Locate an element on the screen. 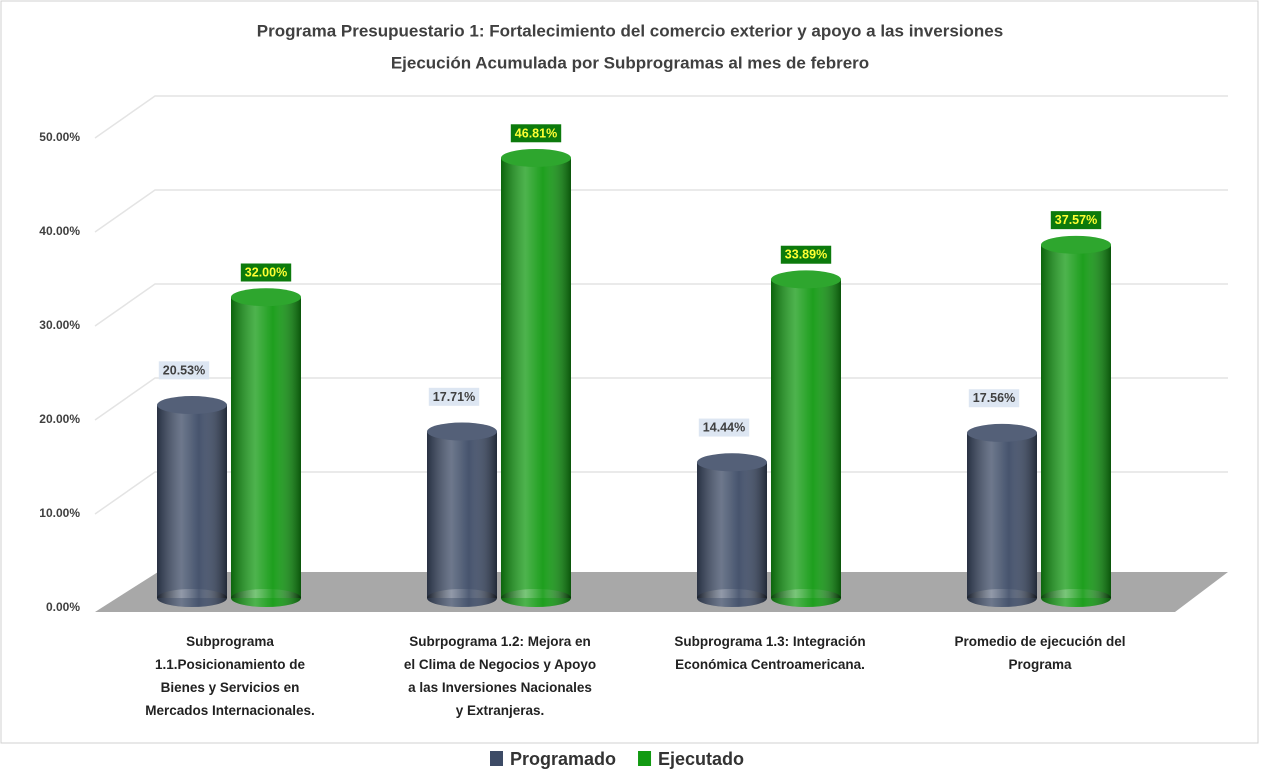 This screenshot has height=784, width=1261. y-tick-label: 50.00% is located at coordinates (59, 137).